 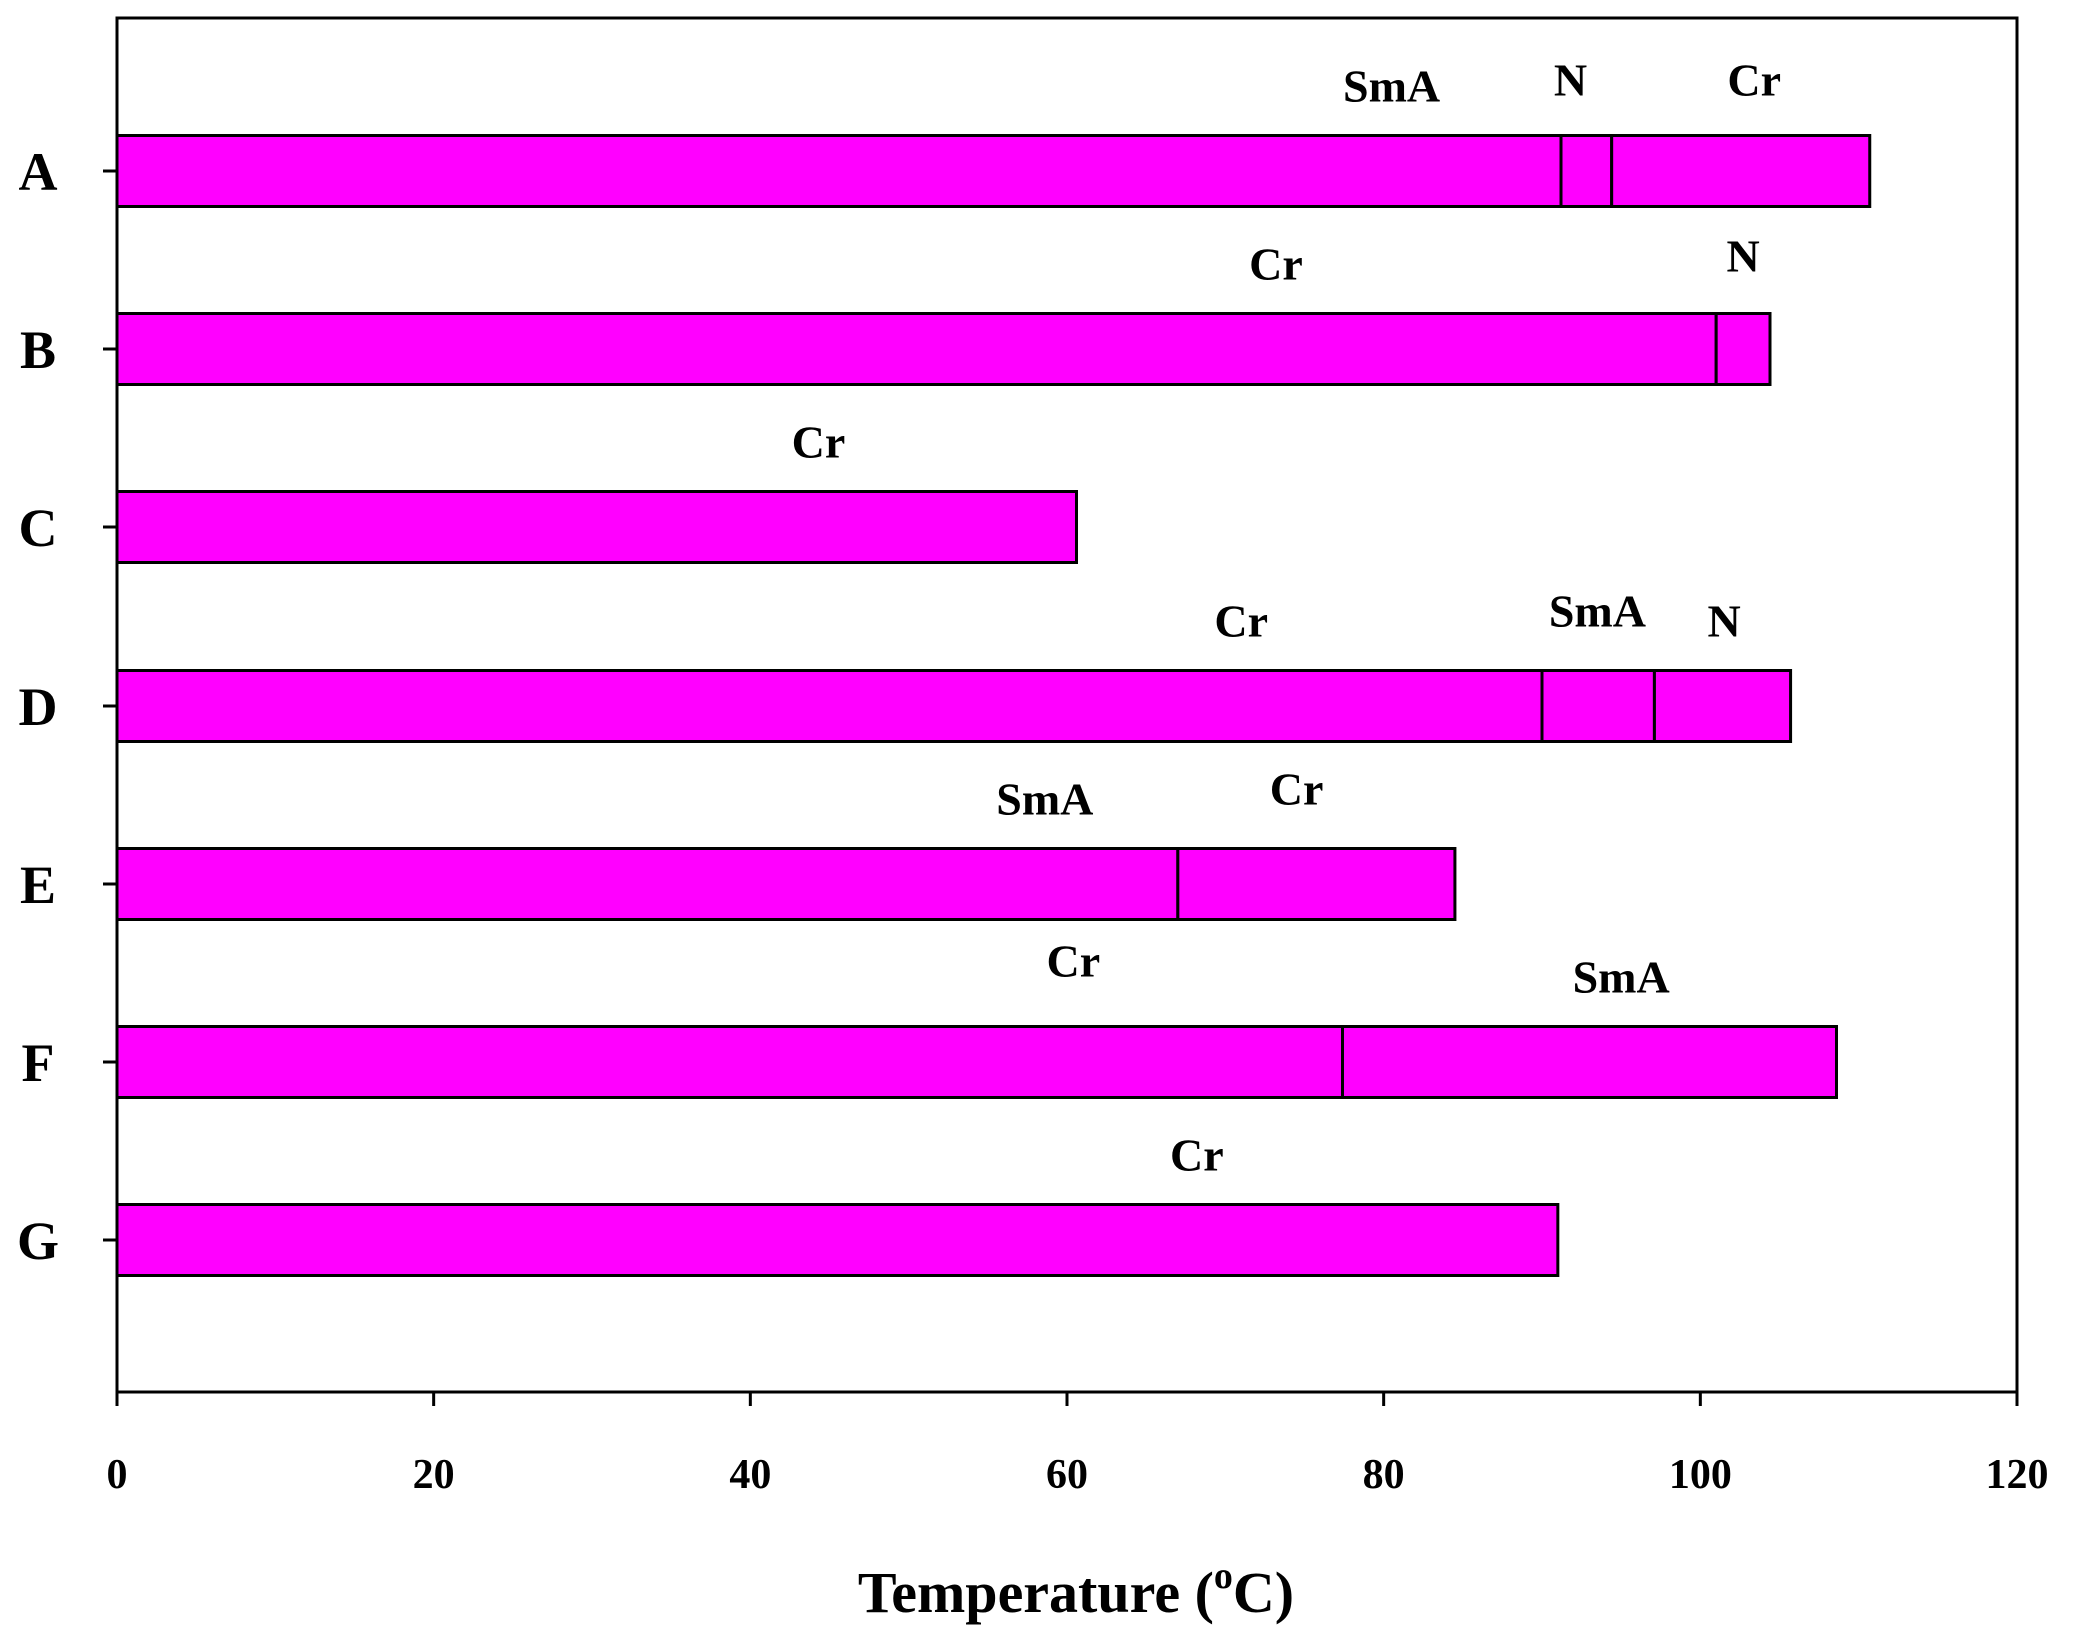 What do you see at coordinates (38, 885) in the screenshot?
I see `y-tick-label-E: E` at bounding box center [38, 885].